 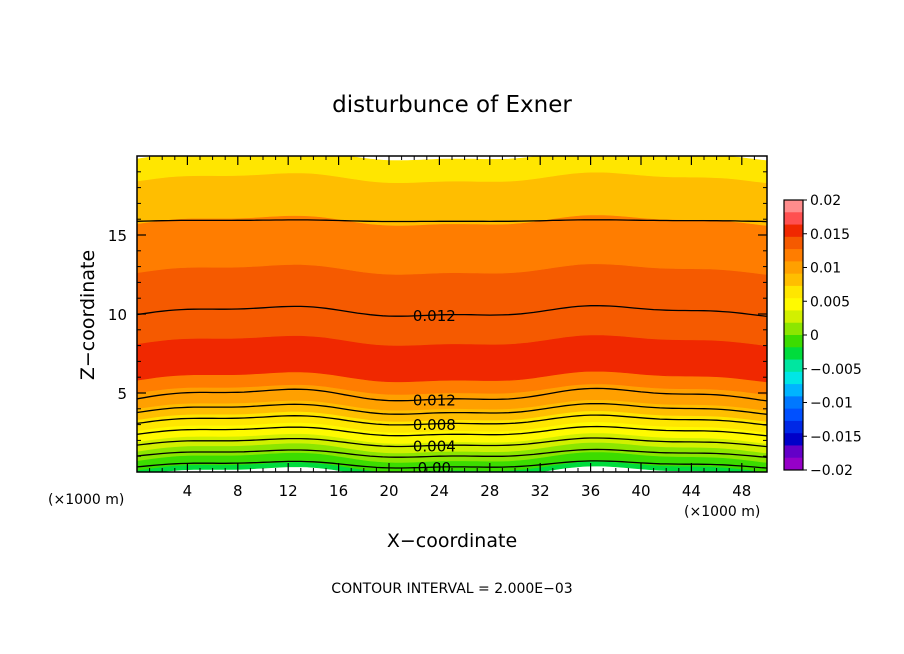 What do you see at coordinates (434, 446) in the screenshot?
I see `contour-label-2: 0.004` at bounding box center [434, 446].